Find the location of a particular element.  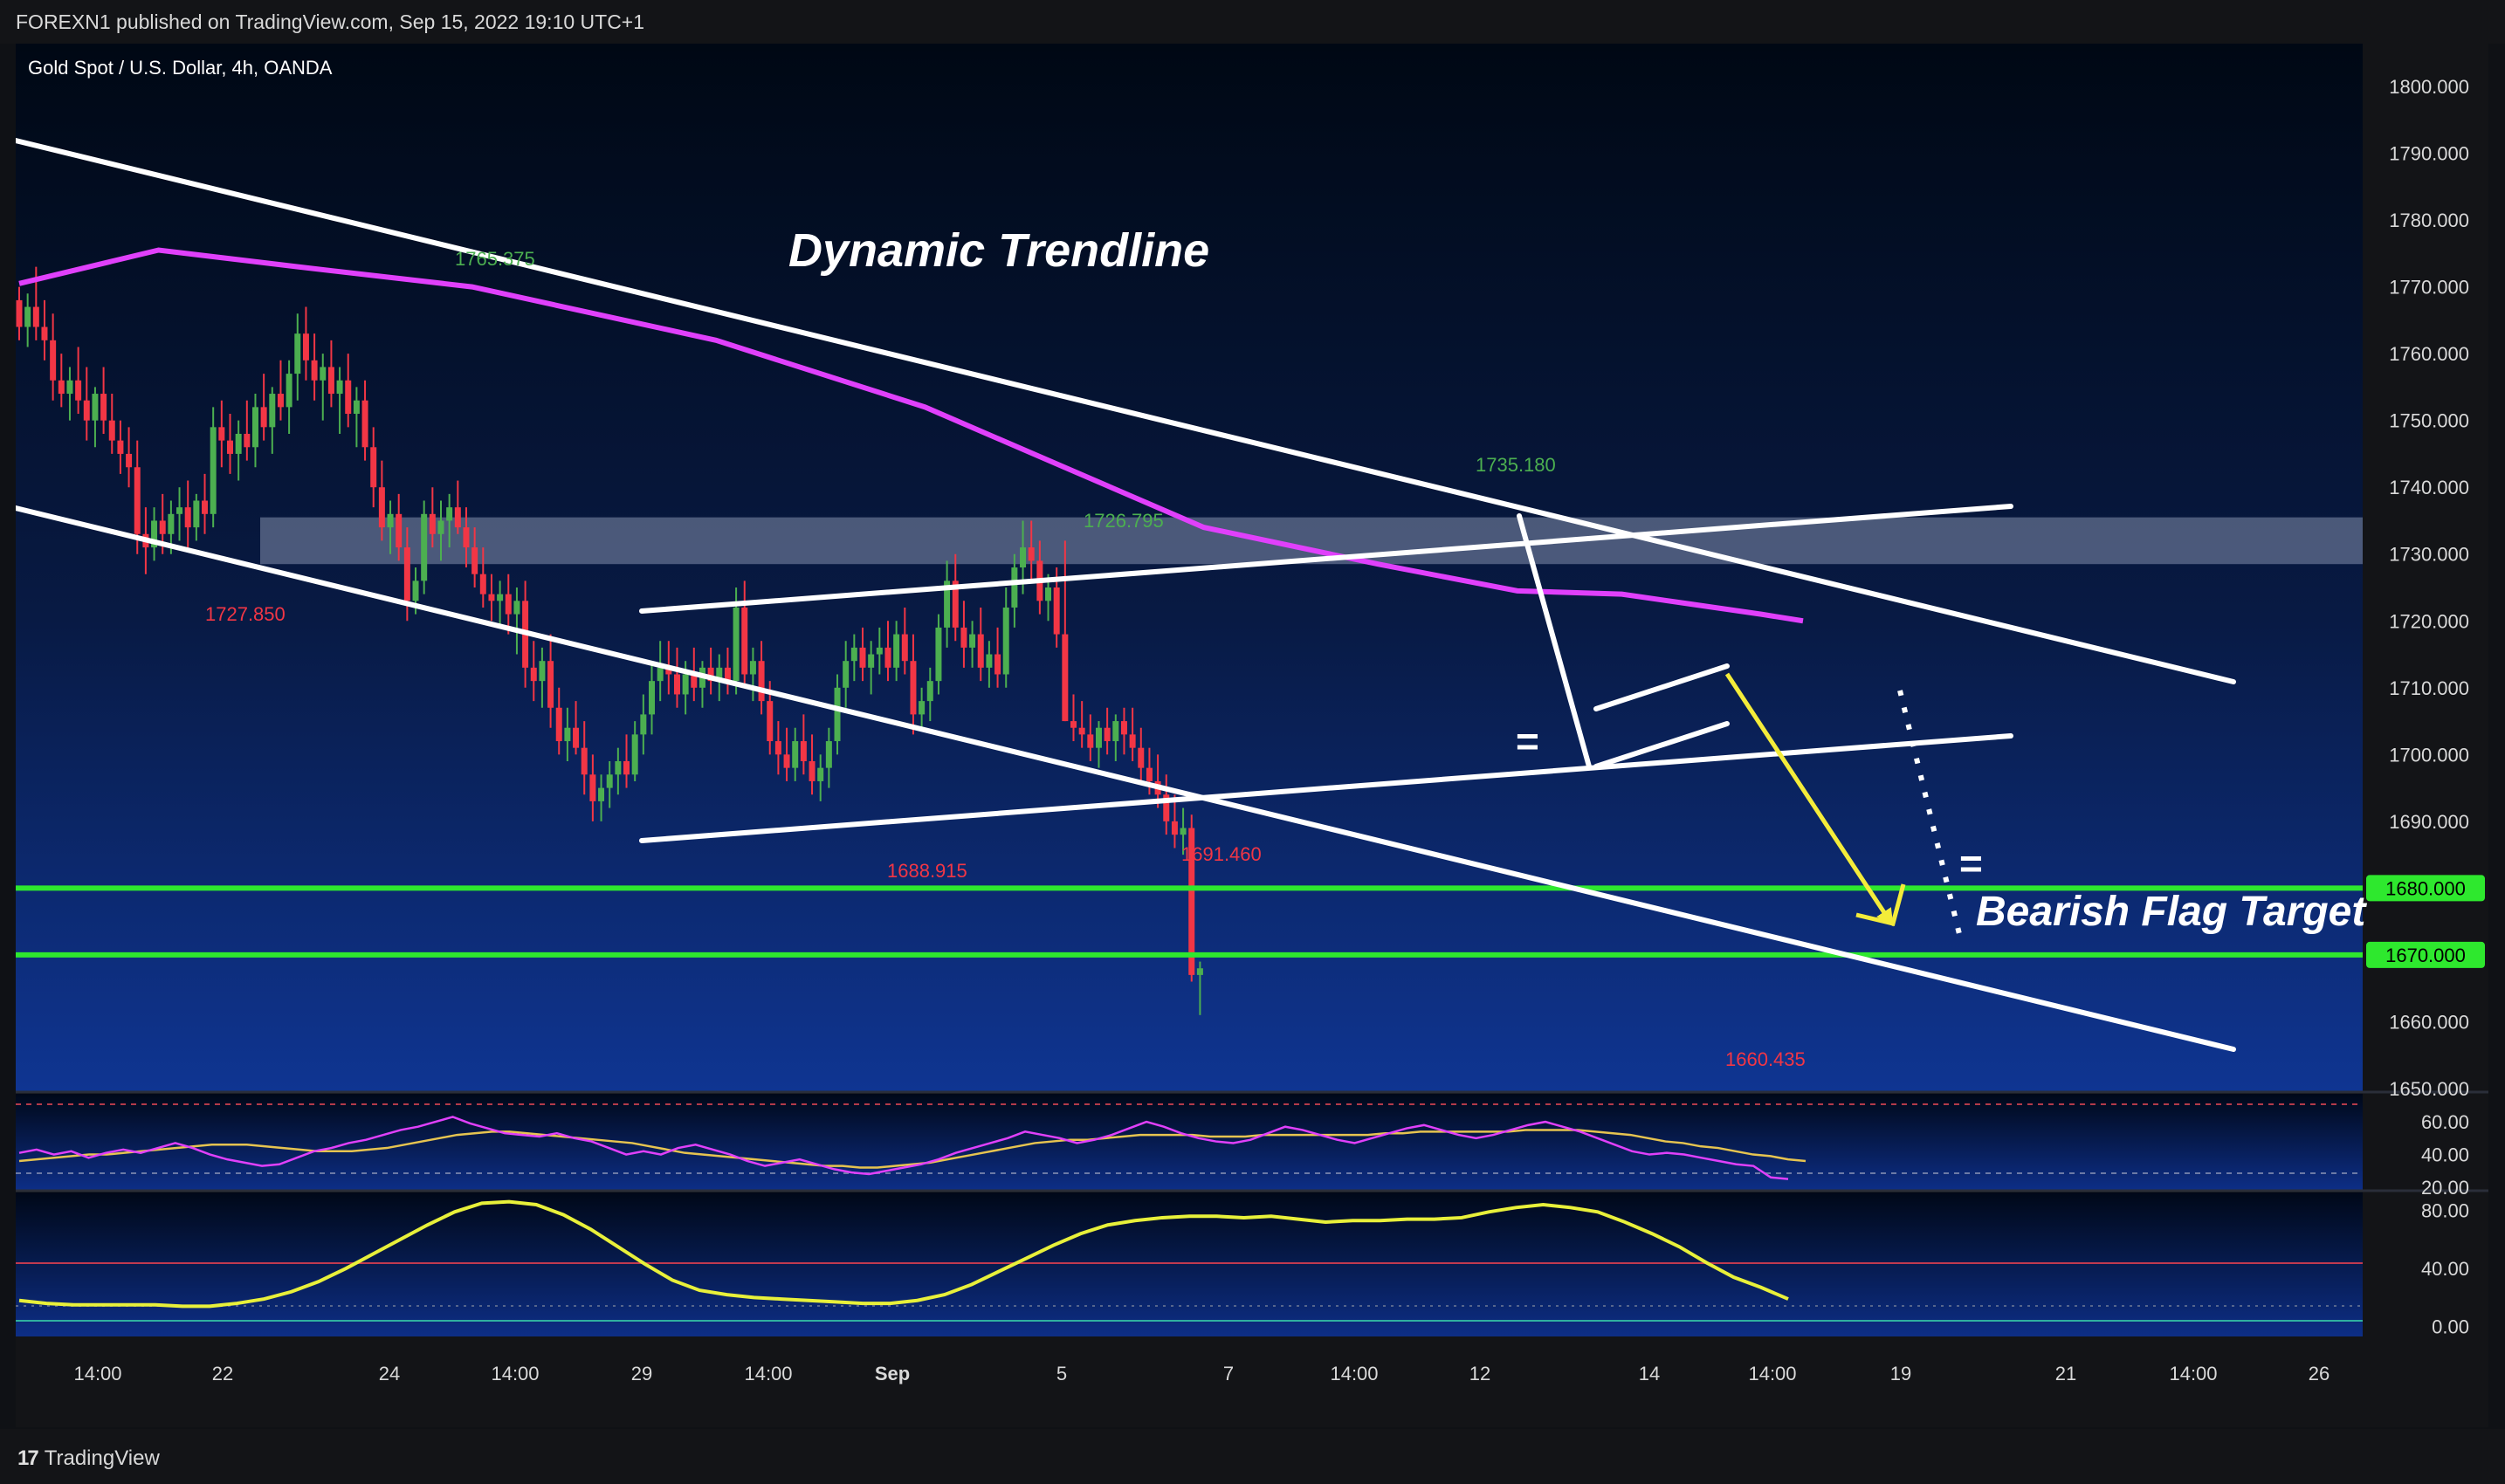

time-axis-tick: 29 is located at coordinates (642, 1373).